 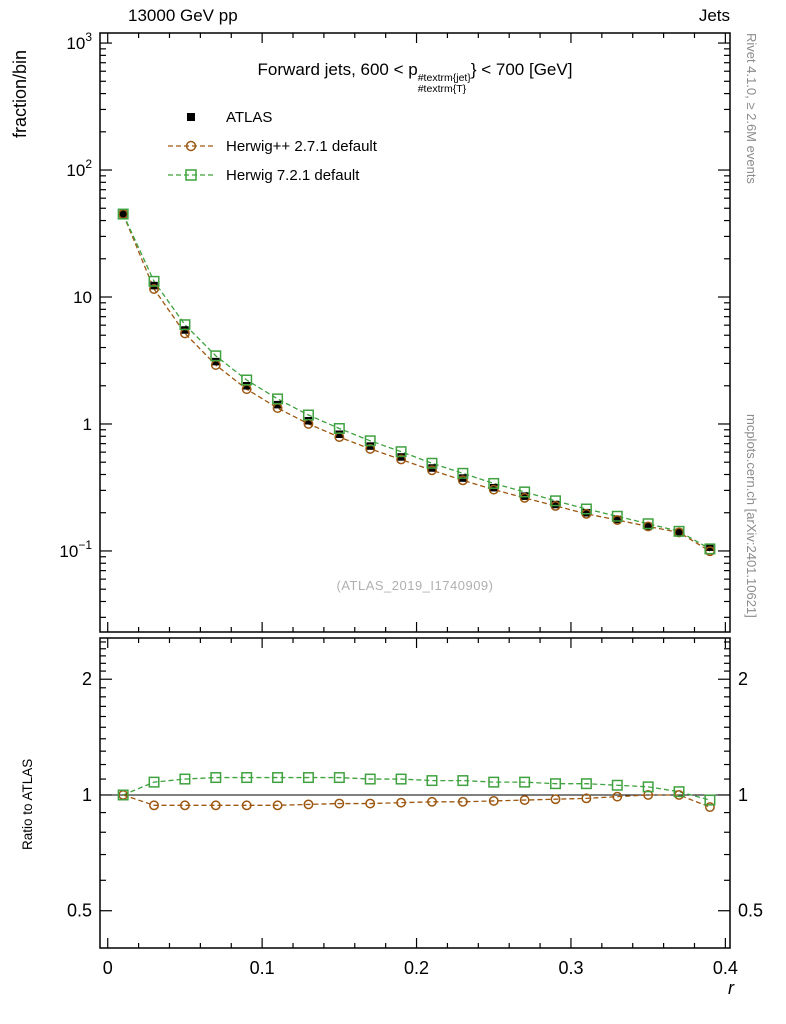 What do you see at coordinates (521, 69) in the screenshot?
I see `plot-title-suffix: } < 700 [GeV]` at bounding box center [521, 69].